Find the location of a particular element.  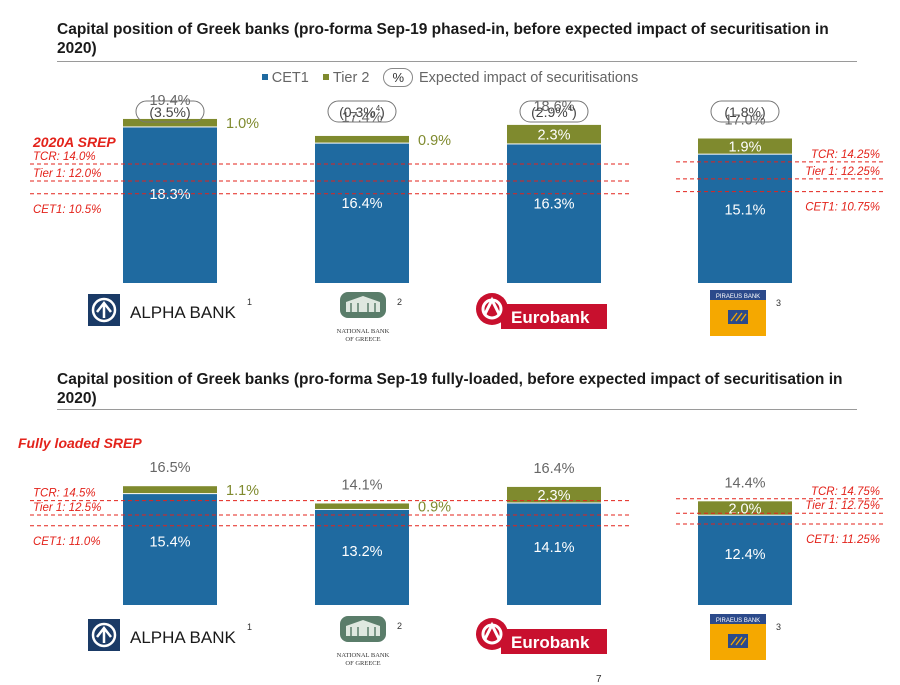

tier2-data-label: 1.1% is located at coordinates (242, 491).